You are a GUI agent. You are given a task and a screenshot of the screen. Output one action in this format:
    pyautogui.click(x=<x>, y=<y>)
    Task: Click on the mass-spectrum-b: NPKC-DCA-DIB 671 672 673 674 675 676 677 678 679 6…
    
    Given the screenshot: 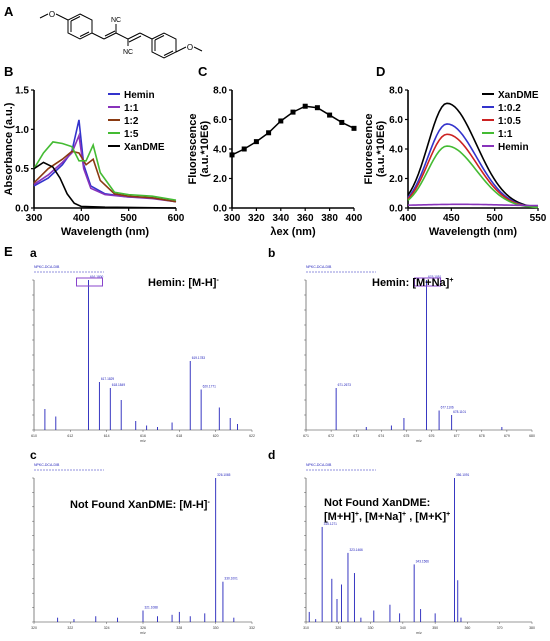 What is the action you would take?
    pyautogui.click(x=419, y=354)
    